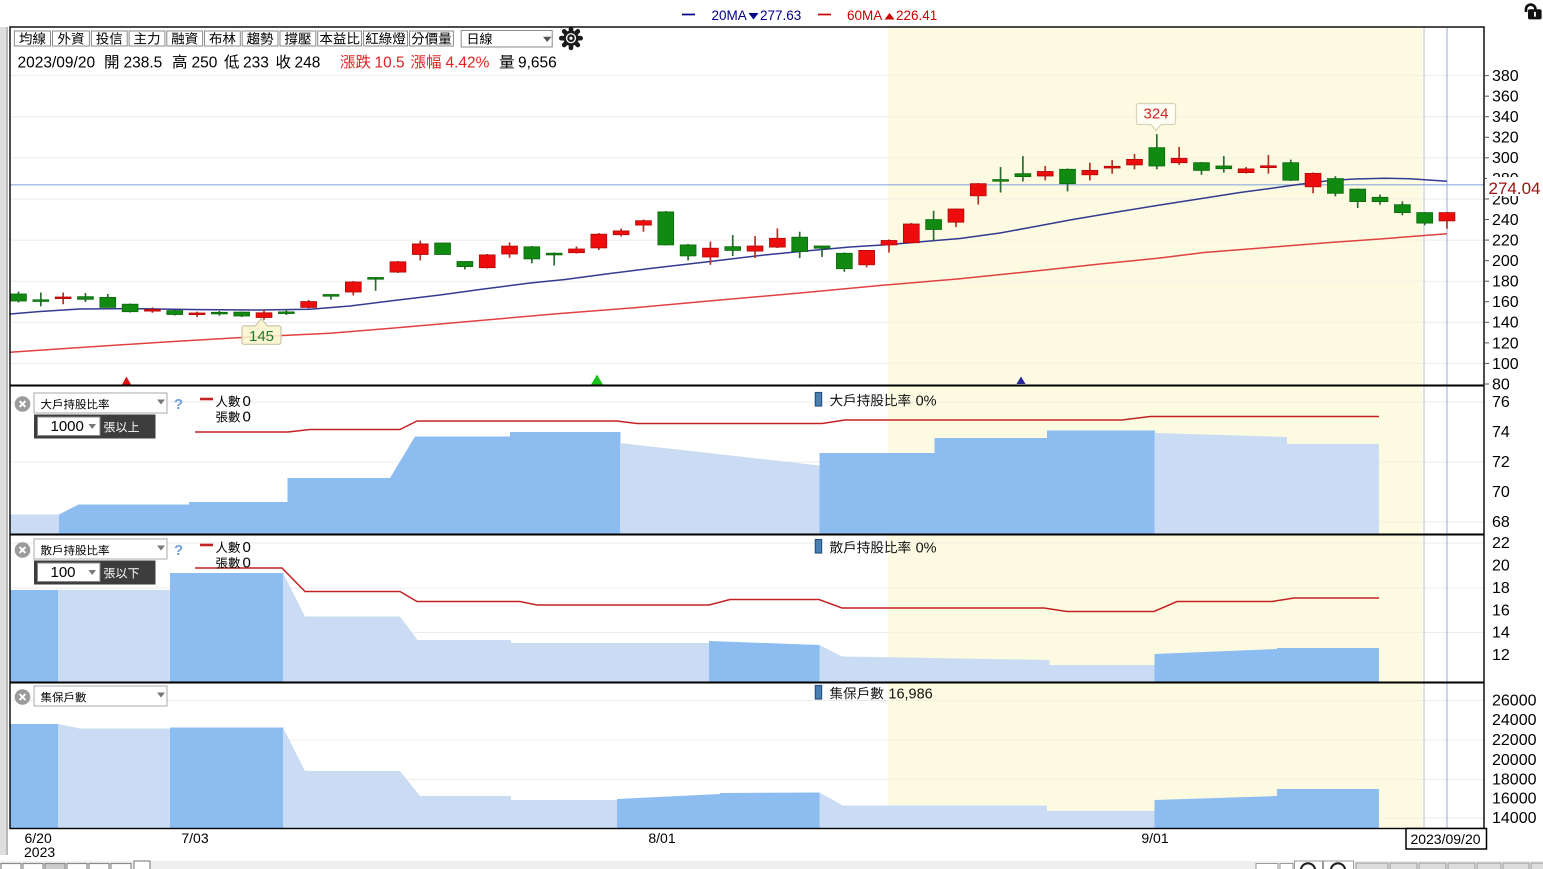 This screenshot has height=869, width=1543. I want to click on svg-text: 22000, so click(1514, 740).